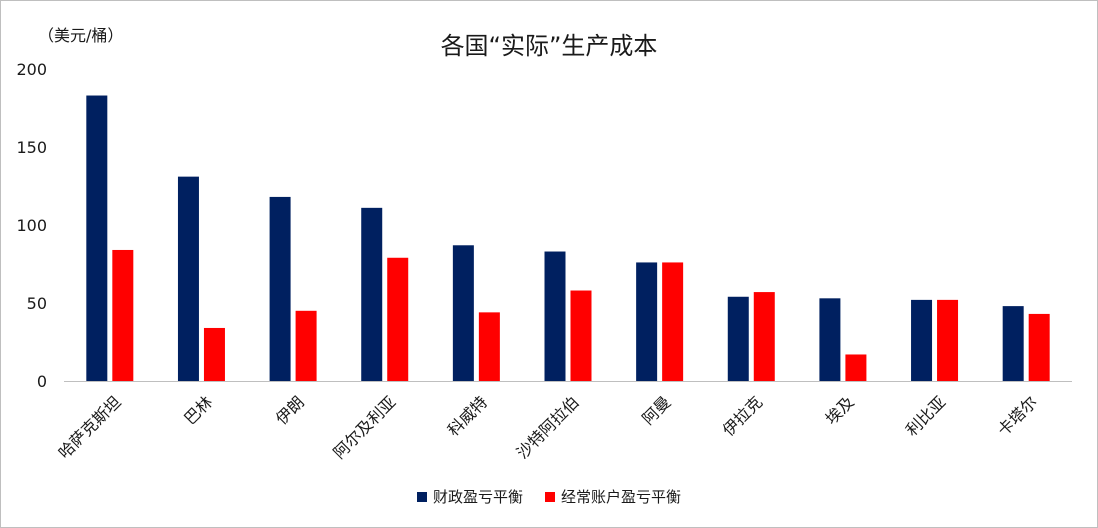 Image resolution: width=1098 pixels, height=528 pixels. Describe the element at coordinates (365, 427) in the screenshot. I see `x-tick-label: 阿尔及利亚` at that location.